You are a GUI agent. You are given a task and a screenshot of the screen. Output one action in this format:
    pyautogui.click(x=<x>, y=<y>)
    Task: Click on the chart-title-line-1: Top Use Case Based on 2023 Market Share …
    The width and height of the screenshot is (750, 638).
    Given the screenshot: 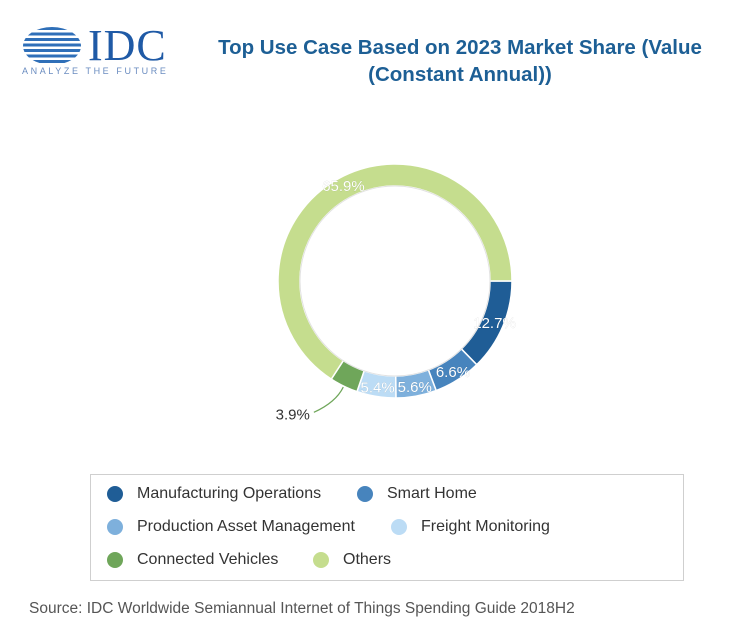 What is the action you would take?
    pyautogui.click(x=460, y=47)
    